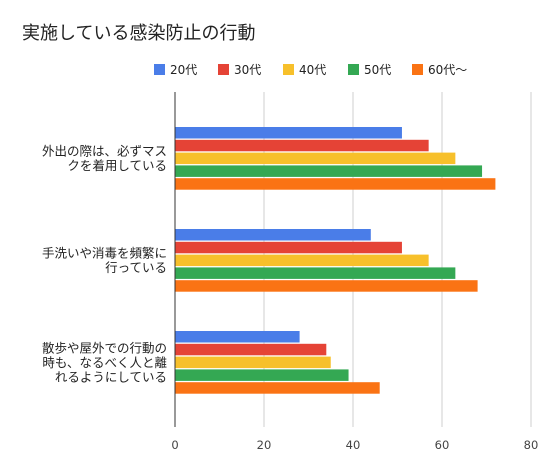  I want to click on chart-title: 実施している感染防止の行動, so click(138, 33).